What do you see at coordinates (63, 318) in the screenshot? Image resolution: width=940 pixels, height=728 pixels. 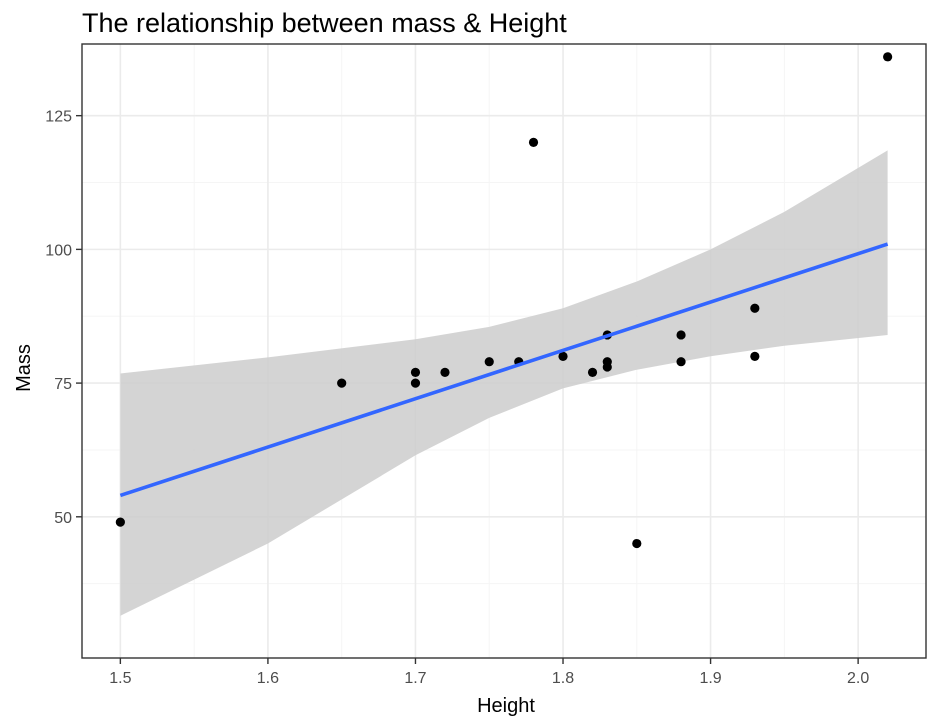 I see `y-axis: 50 75 100 125` at bounding box center [63, 318].